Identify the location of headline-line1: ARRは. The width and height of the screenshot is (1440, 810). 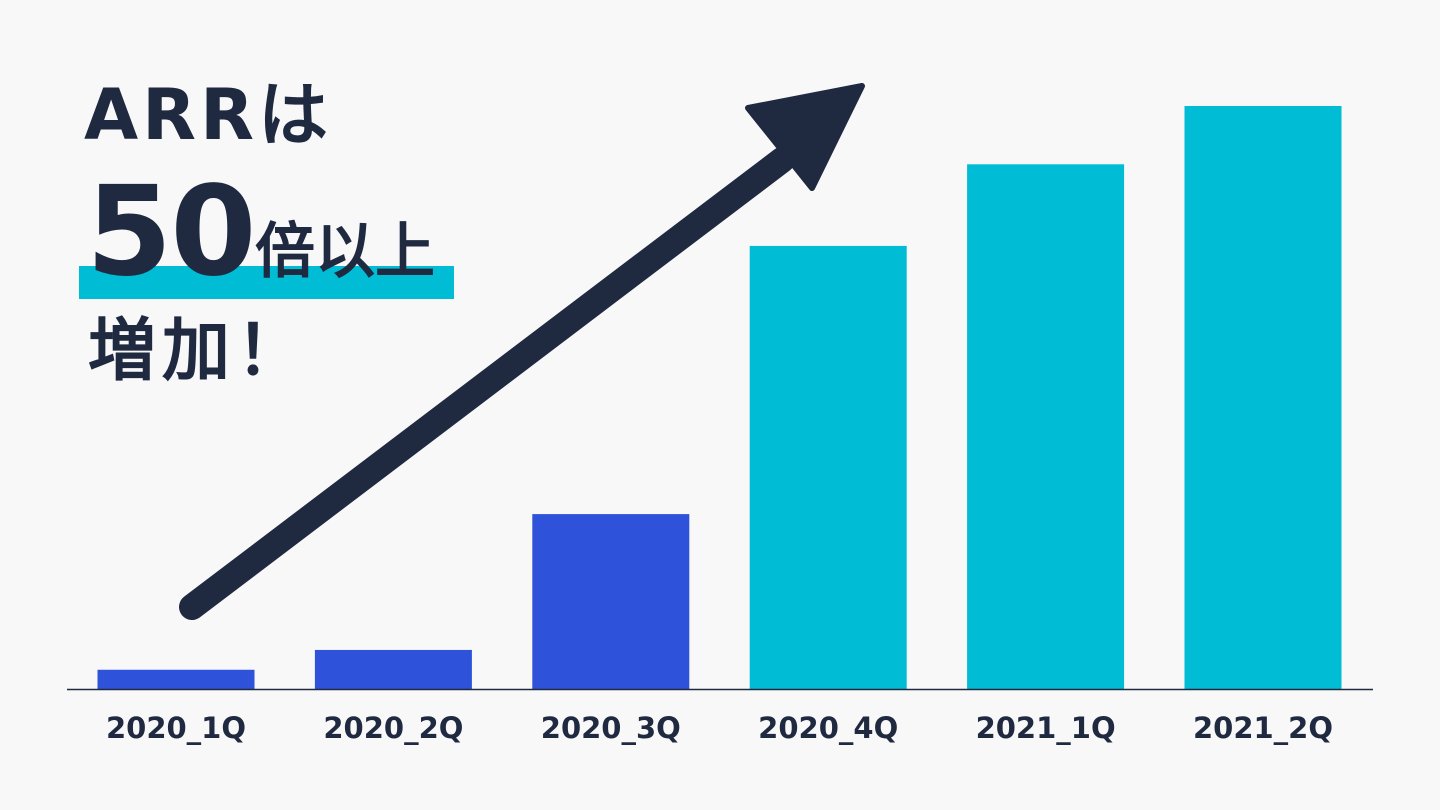
(208, 115).